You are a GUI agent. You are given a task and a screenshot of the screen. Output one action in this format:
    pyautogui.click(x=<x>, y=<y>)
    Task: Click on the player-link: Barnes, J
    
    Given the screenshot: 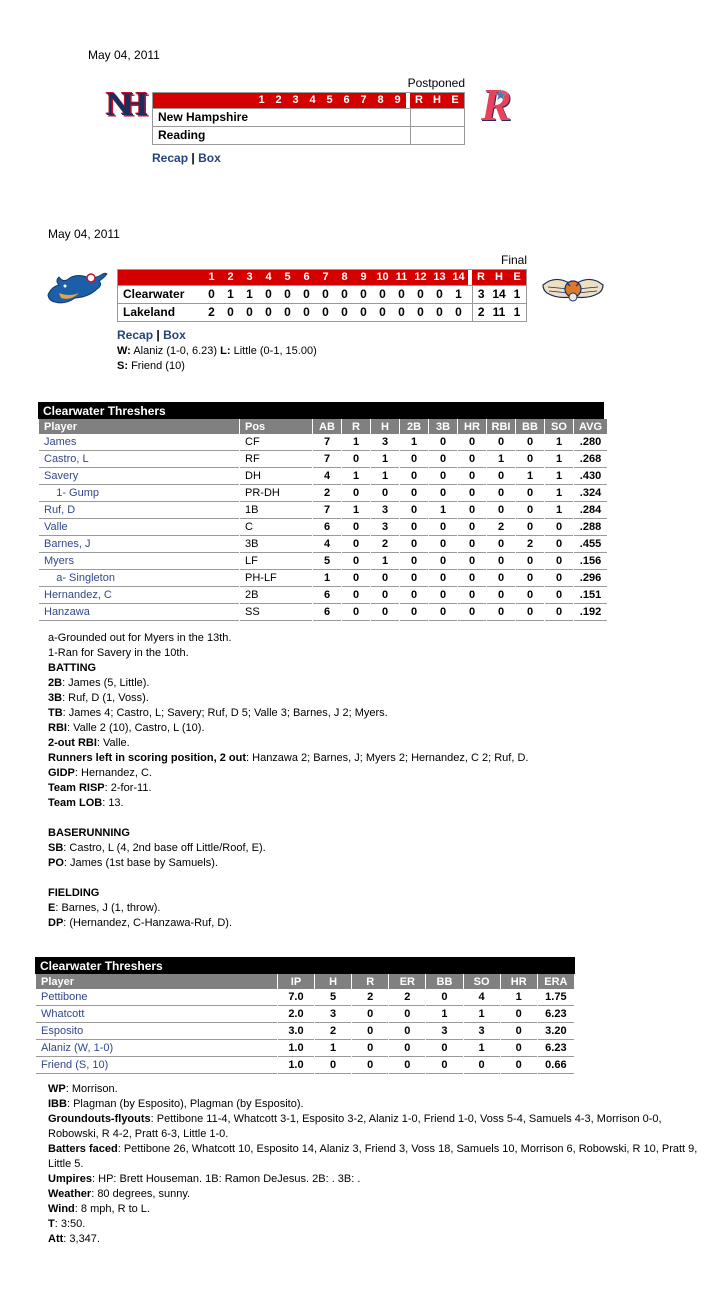 What is the action you would take?
    pyautogui.click(x=67, y=544)
    